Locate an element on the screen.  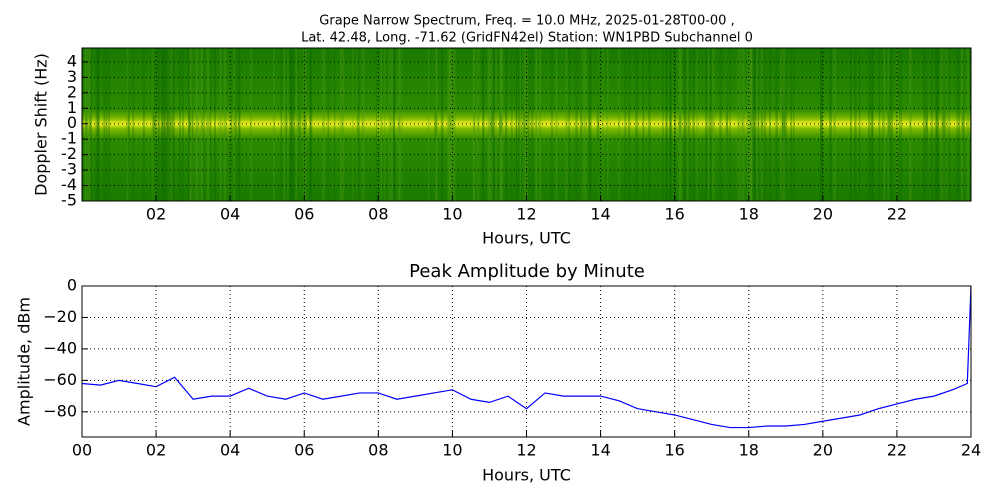
y-tick-label: −40 is located at coordinates (60, 347).